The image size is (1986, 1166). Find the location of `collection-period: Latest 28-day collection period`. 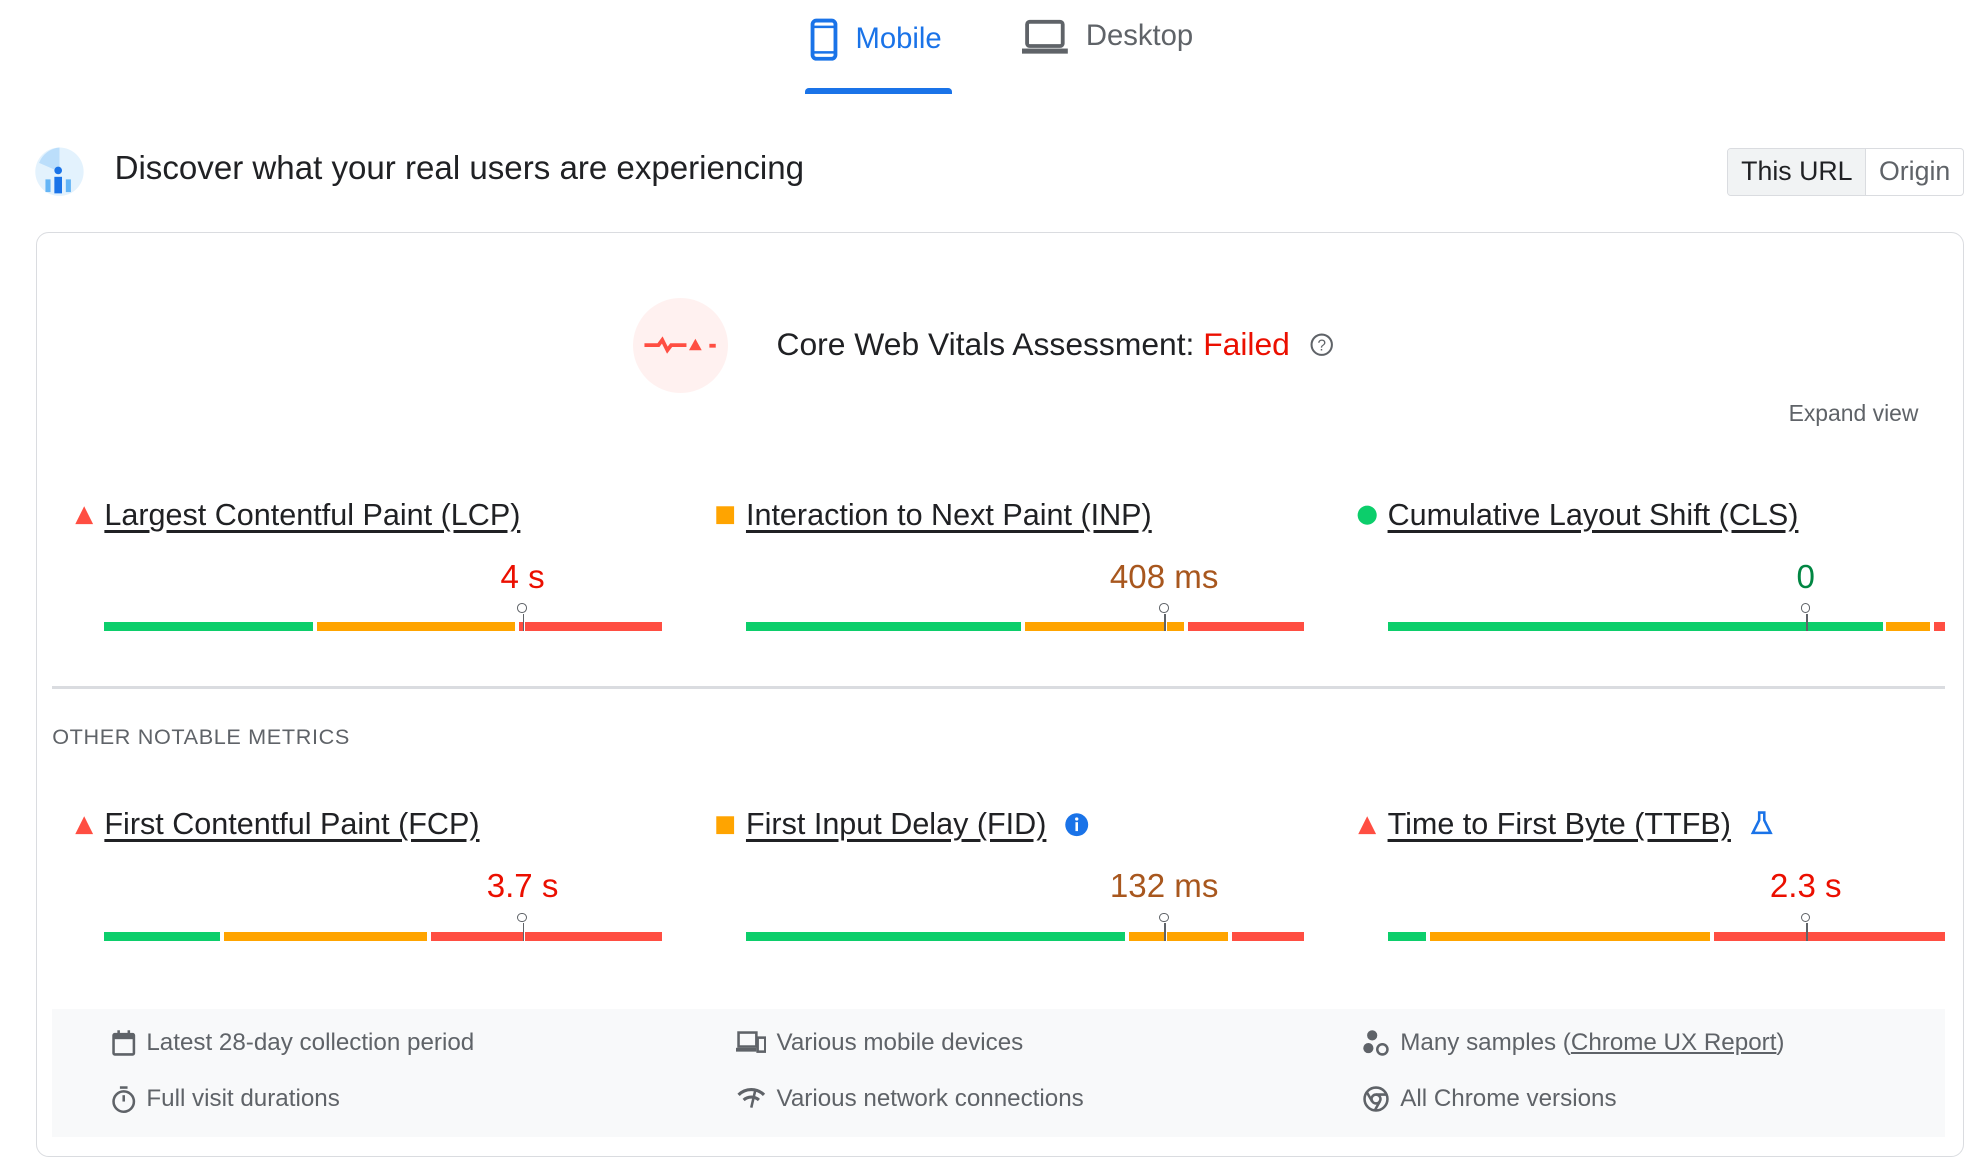

collection-period: Latest 28-day collection period is located at coordinates (293, 1042).